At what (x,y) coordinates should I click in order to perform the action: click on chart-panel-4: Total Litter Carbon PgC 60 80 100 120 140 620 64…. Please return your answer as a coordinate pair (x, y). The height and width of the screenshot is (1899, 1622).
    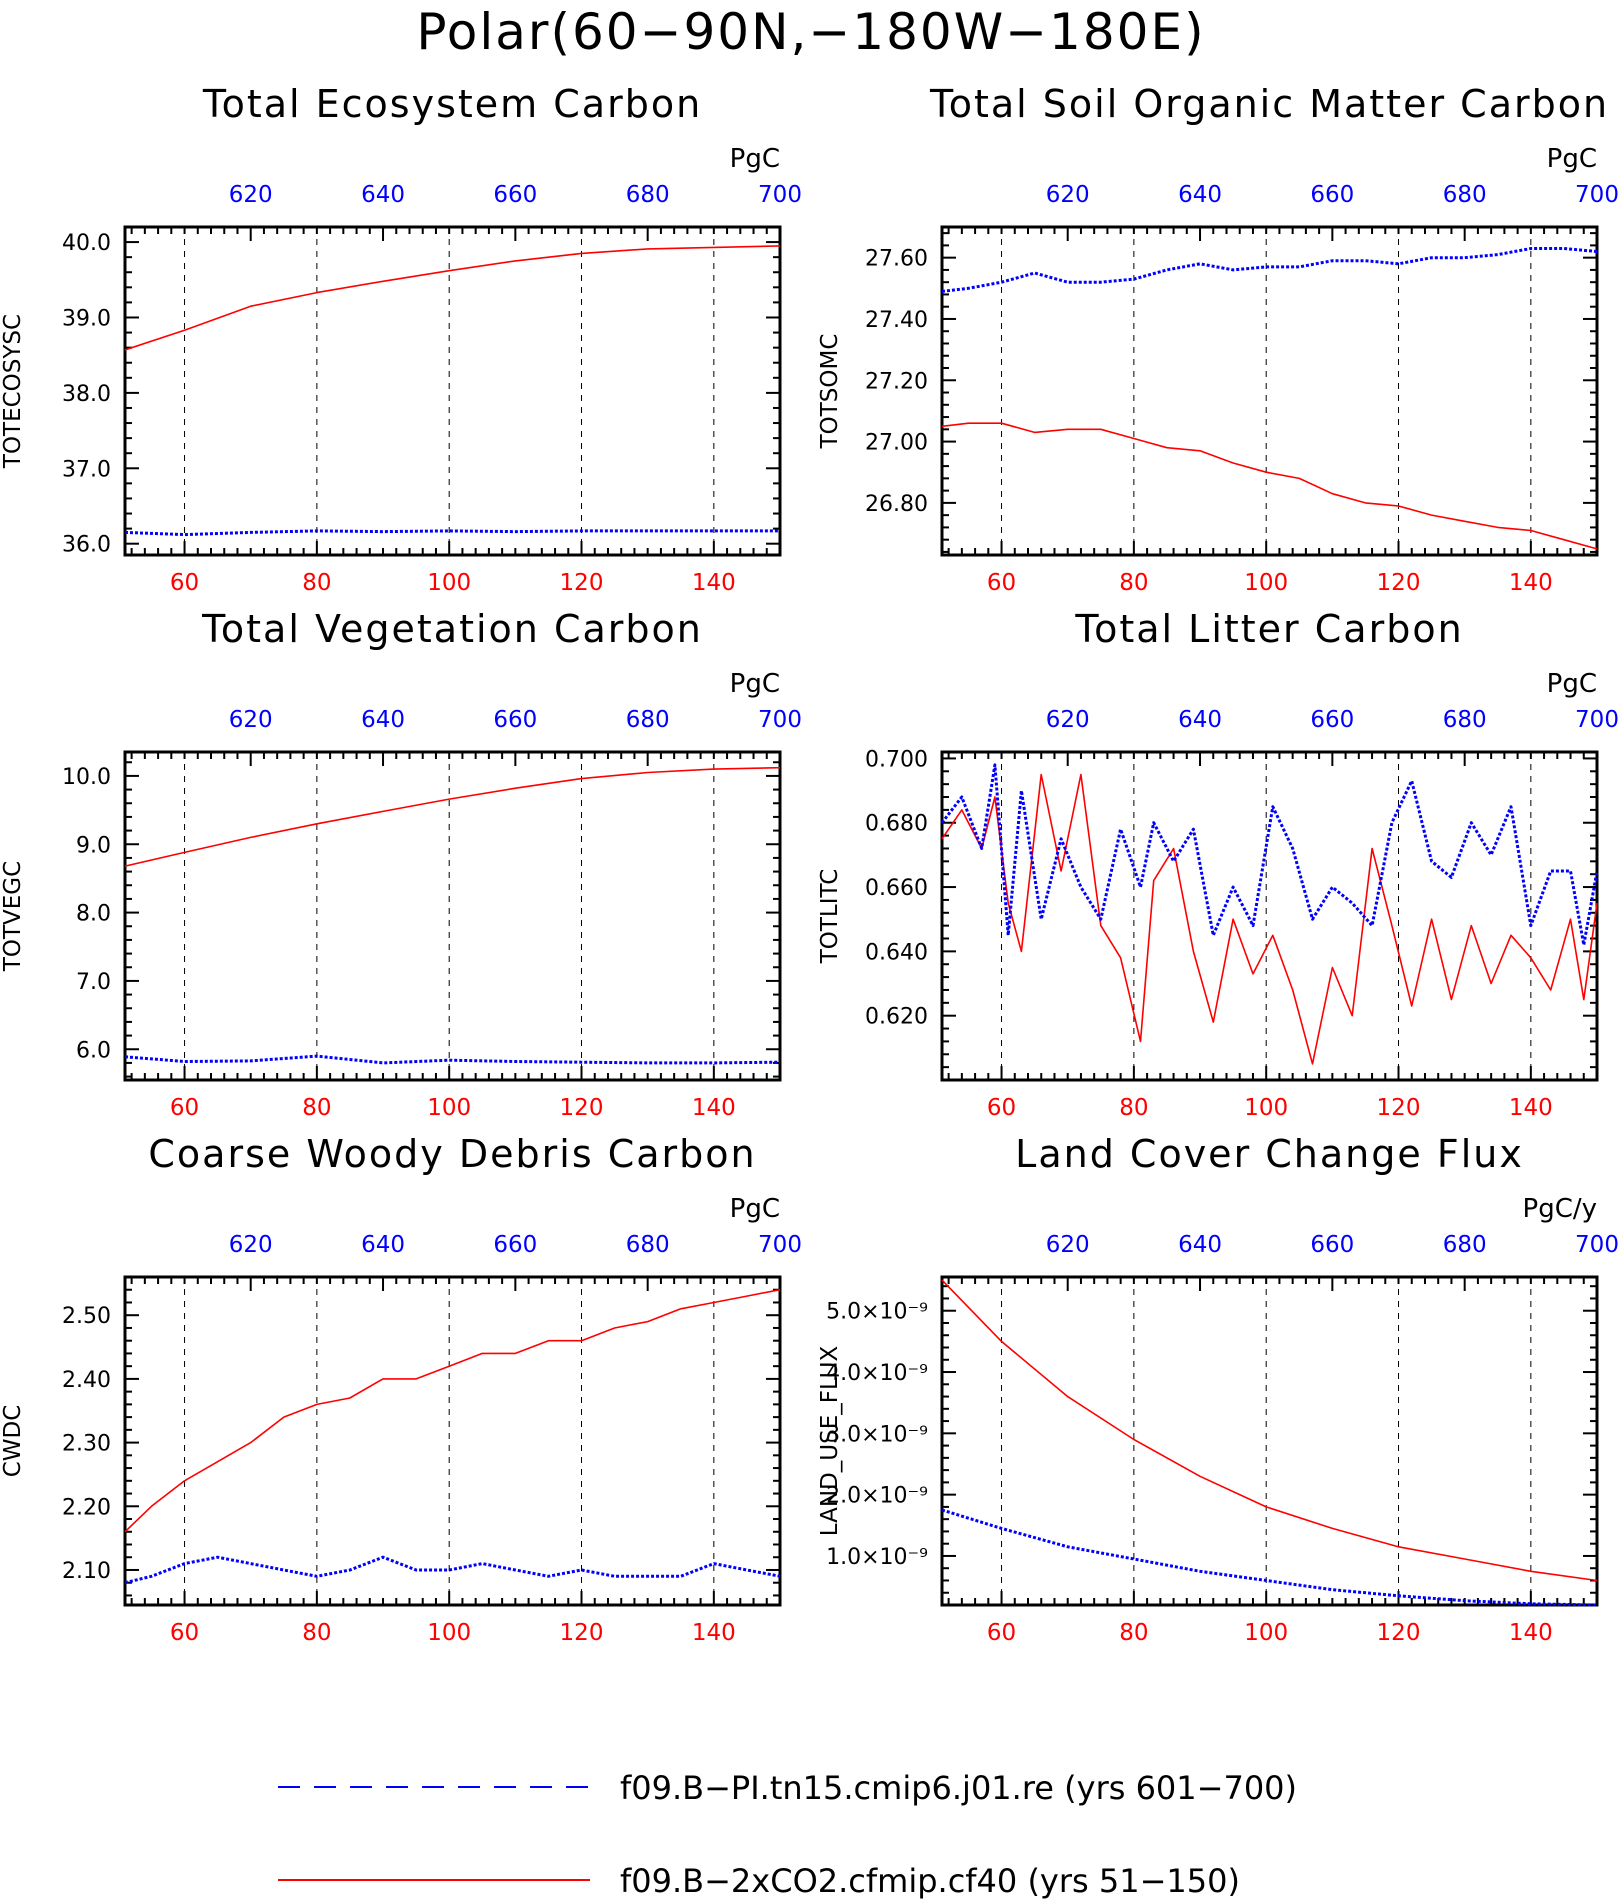
    Looking at the image, I should click on (1218, 864).